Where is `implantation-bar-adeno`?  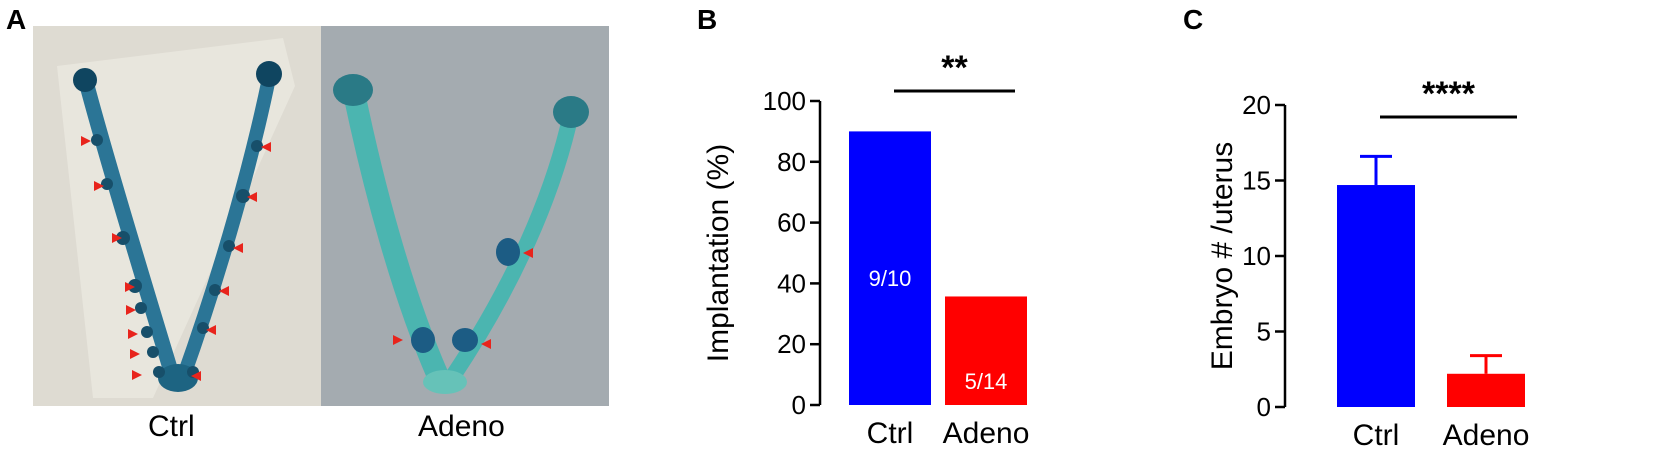 implantation-bar-adeno is located at coordinates (986, 350).